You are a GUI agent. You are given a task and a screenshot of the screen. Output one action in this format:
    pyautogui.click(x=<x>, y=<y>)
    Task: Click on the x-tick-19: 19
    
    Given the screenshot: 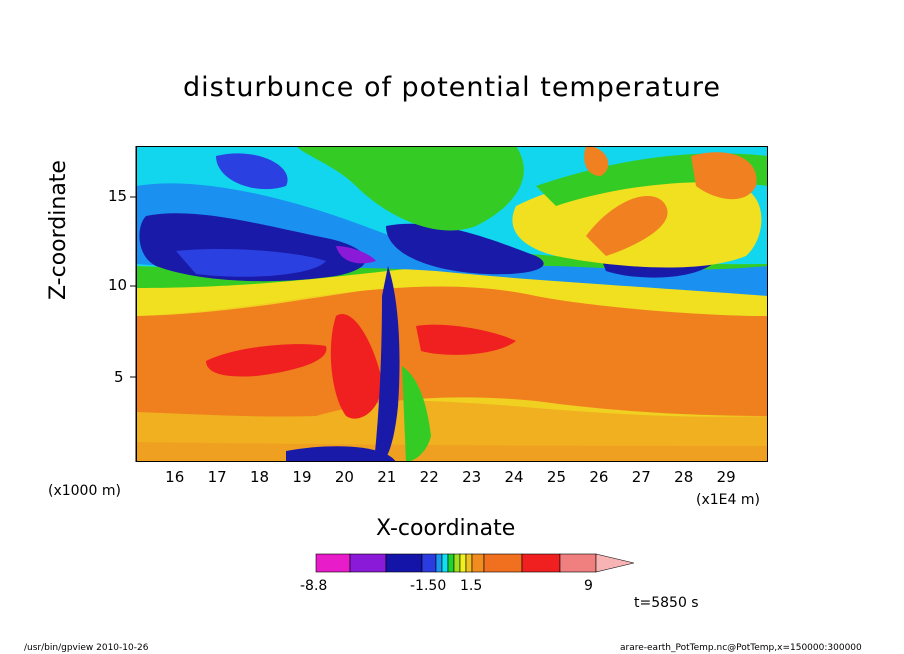 What is the action you would take?
    pyautogui.click(x=302, y=477)
    